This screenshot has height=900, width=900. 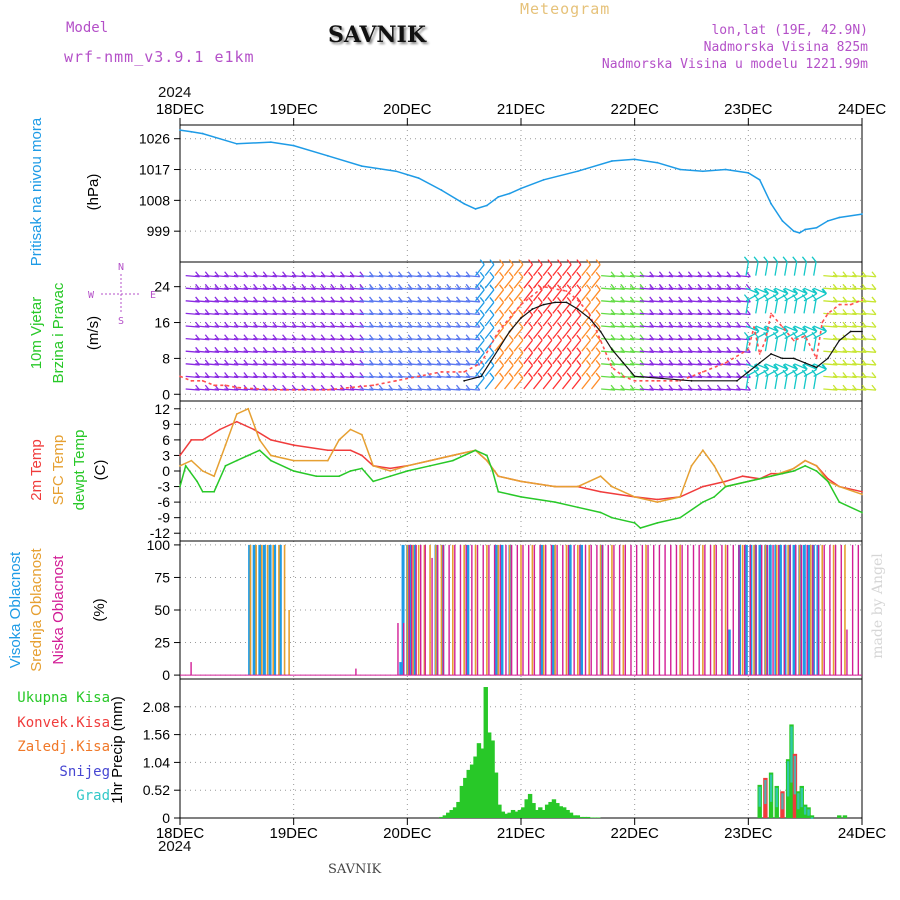 What do you see at coordinates (162, 577) in the screenshot?
I see `y-tick-label: 75` at bounding box center [162, 577].